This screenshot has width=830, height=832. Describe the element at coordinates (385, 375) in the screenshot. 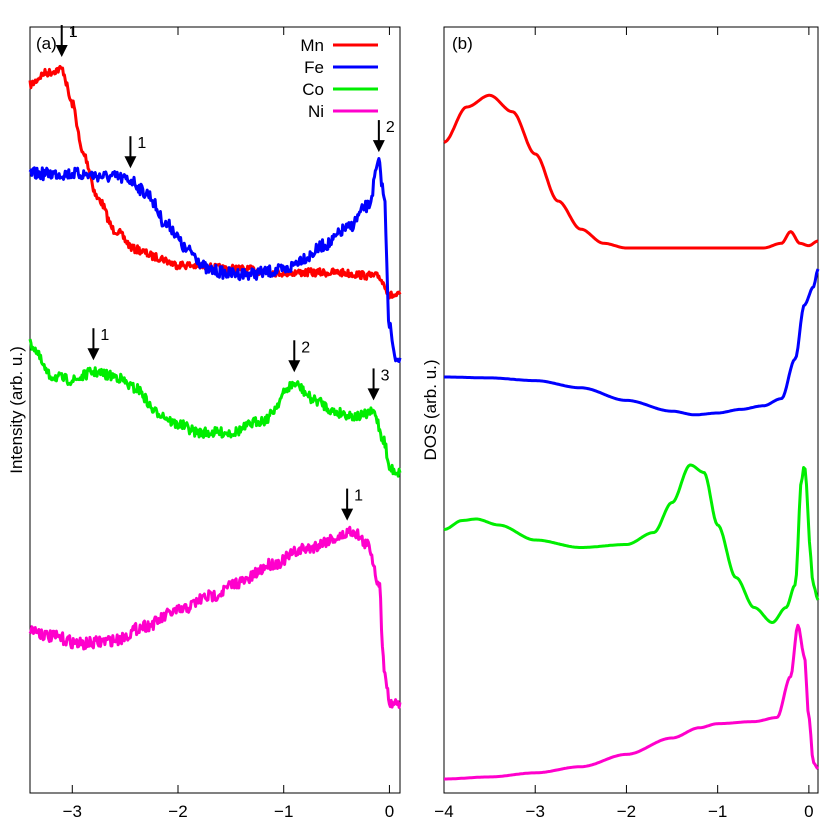

I see `annotation-label: 3` at that location.